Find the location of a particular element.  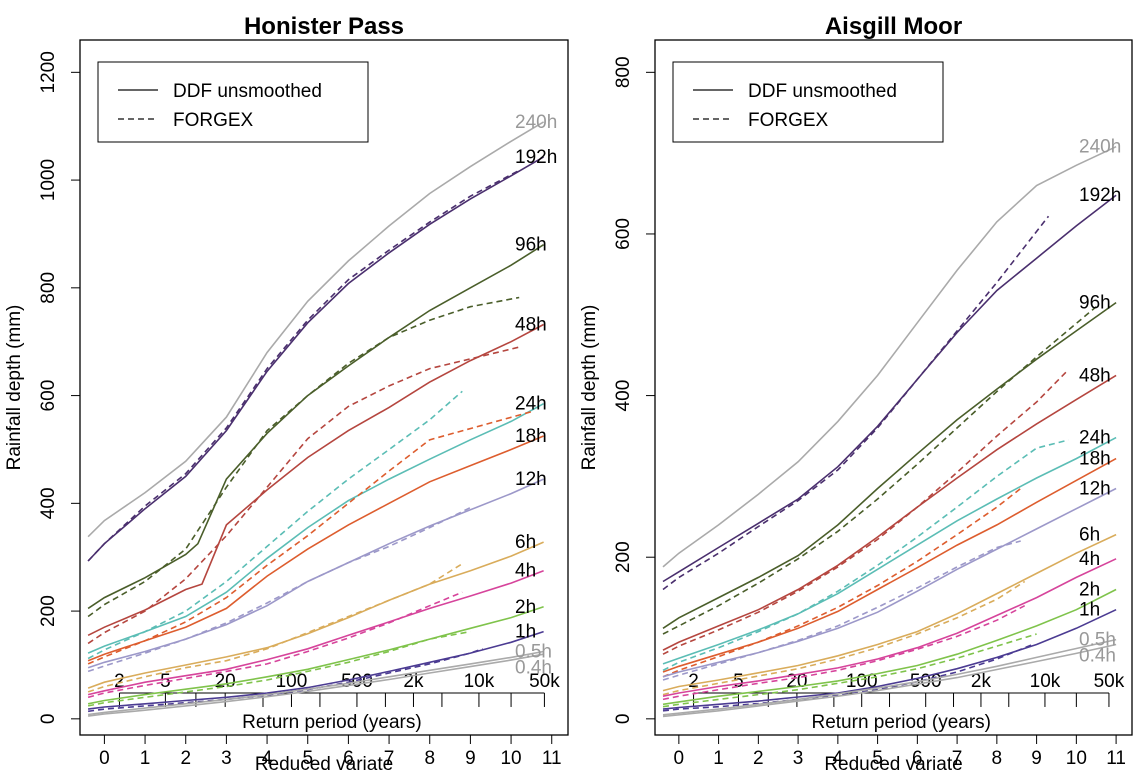

panel1-y-axis-label: Rainfall depth (mm) is located at coordinates (14, 388).